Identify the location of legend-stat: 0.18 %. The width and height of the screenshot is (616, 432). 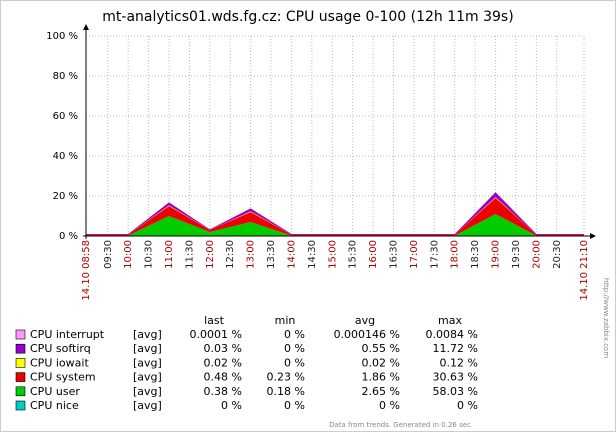
(286, 391).